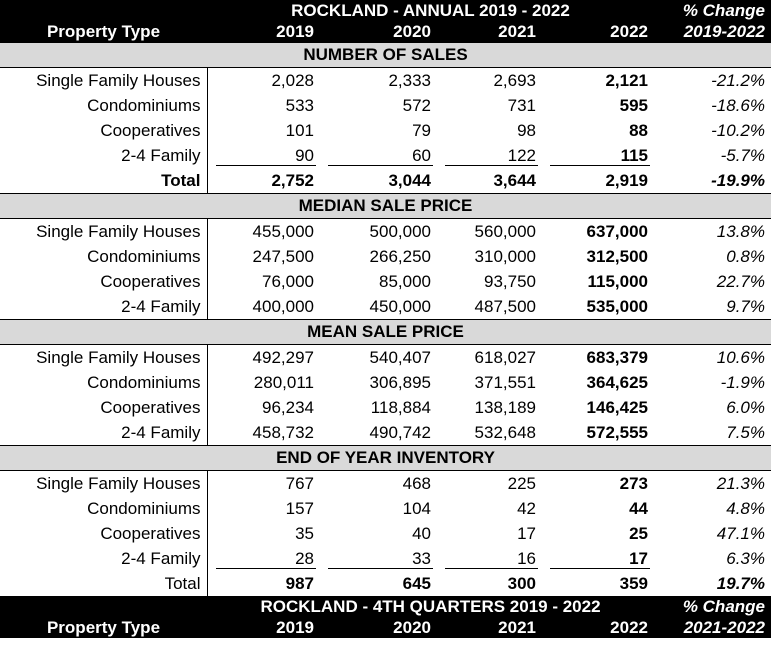 Image resolution: width=771 pixels, height=663 pixels. I want to click on value-cell-2022: 2,121, so click(598, 81).